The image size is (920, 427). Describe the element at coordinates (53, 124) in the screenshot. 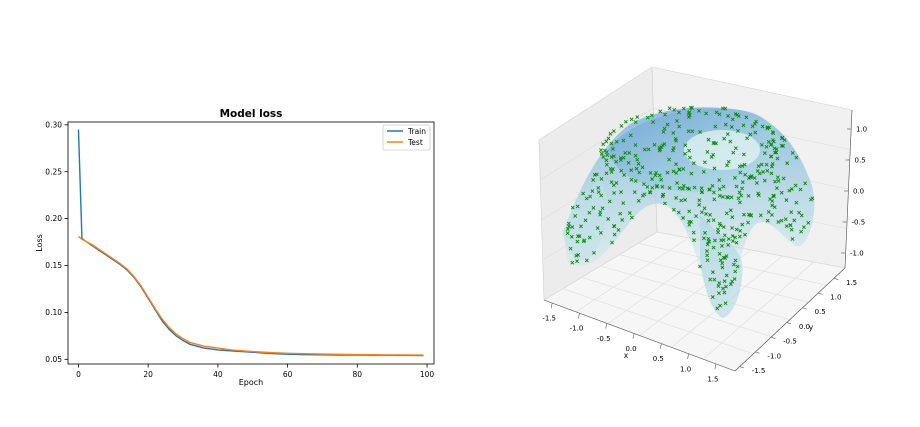

I see `y-tick-label: 0.30` at that location.